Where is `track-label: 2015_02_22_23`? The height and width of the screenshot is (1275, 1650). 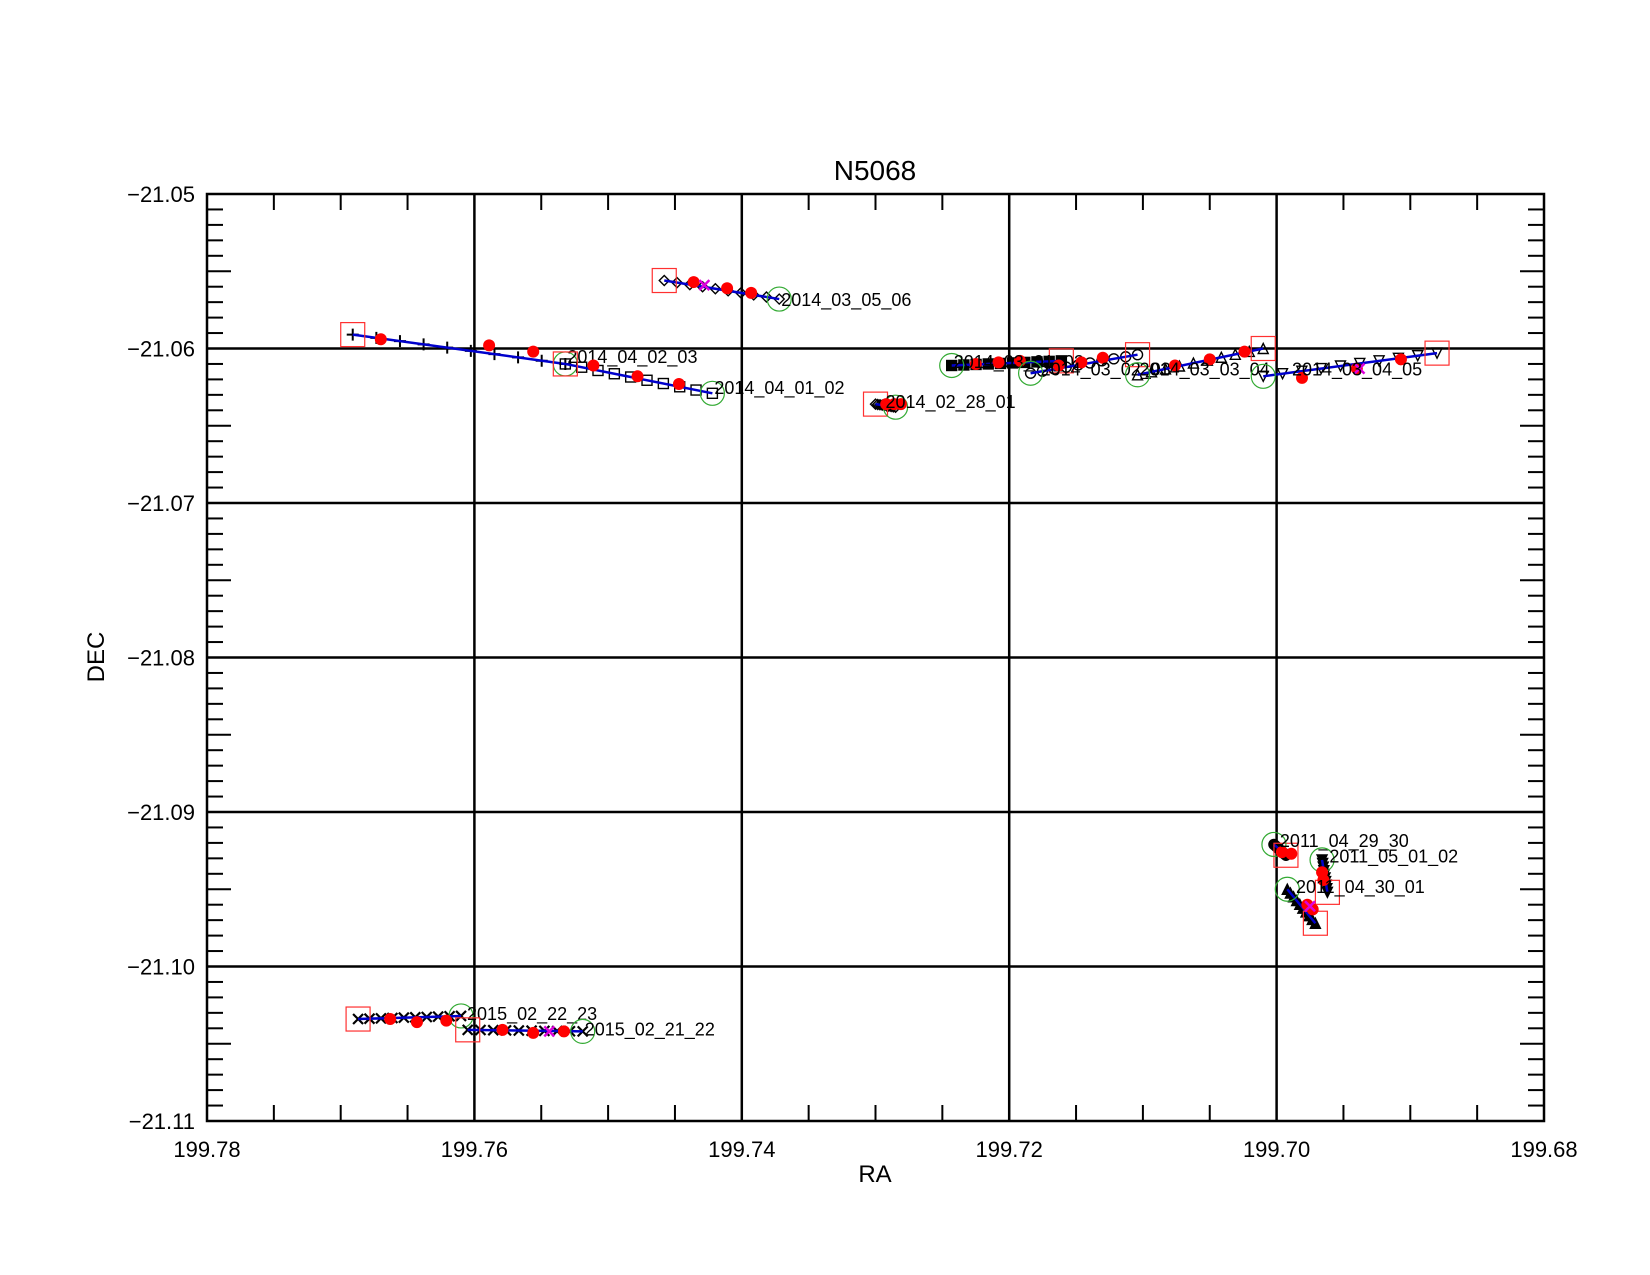
track-label: 2015_02_22_23 is located at coordinates (532, 1014).